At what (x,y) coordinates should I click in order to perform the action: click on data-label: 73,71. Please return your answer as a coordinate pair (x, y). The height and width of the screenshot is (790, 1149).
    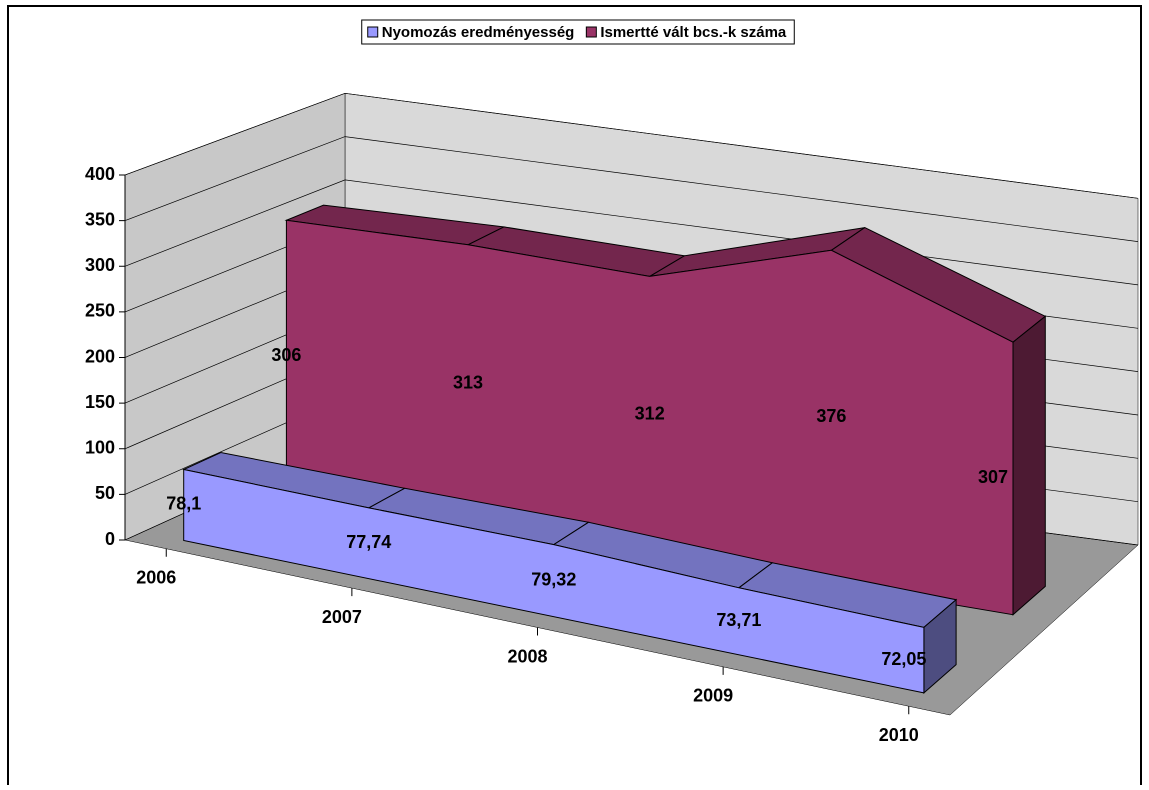
    Looking at the image, I should click on (738, 620).